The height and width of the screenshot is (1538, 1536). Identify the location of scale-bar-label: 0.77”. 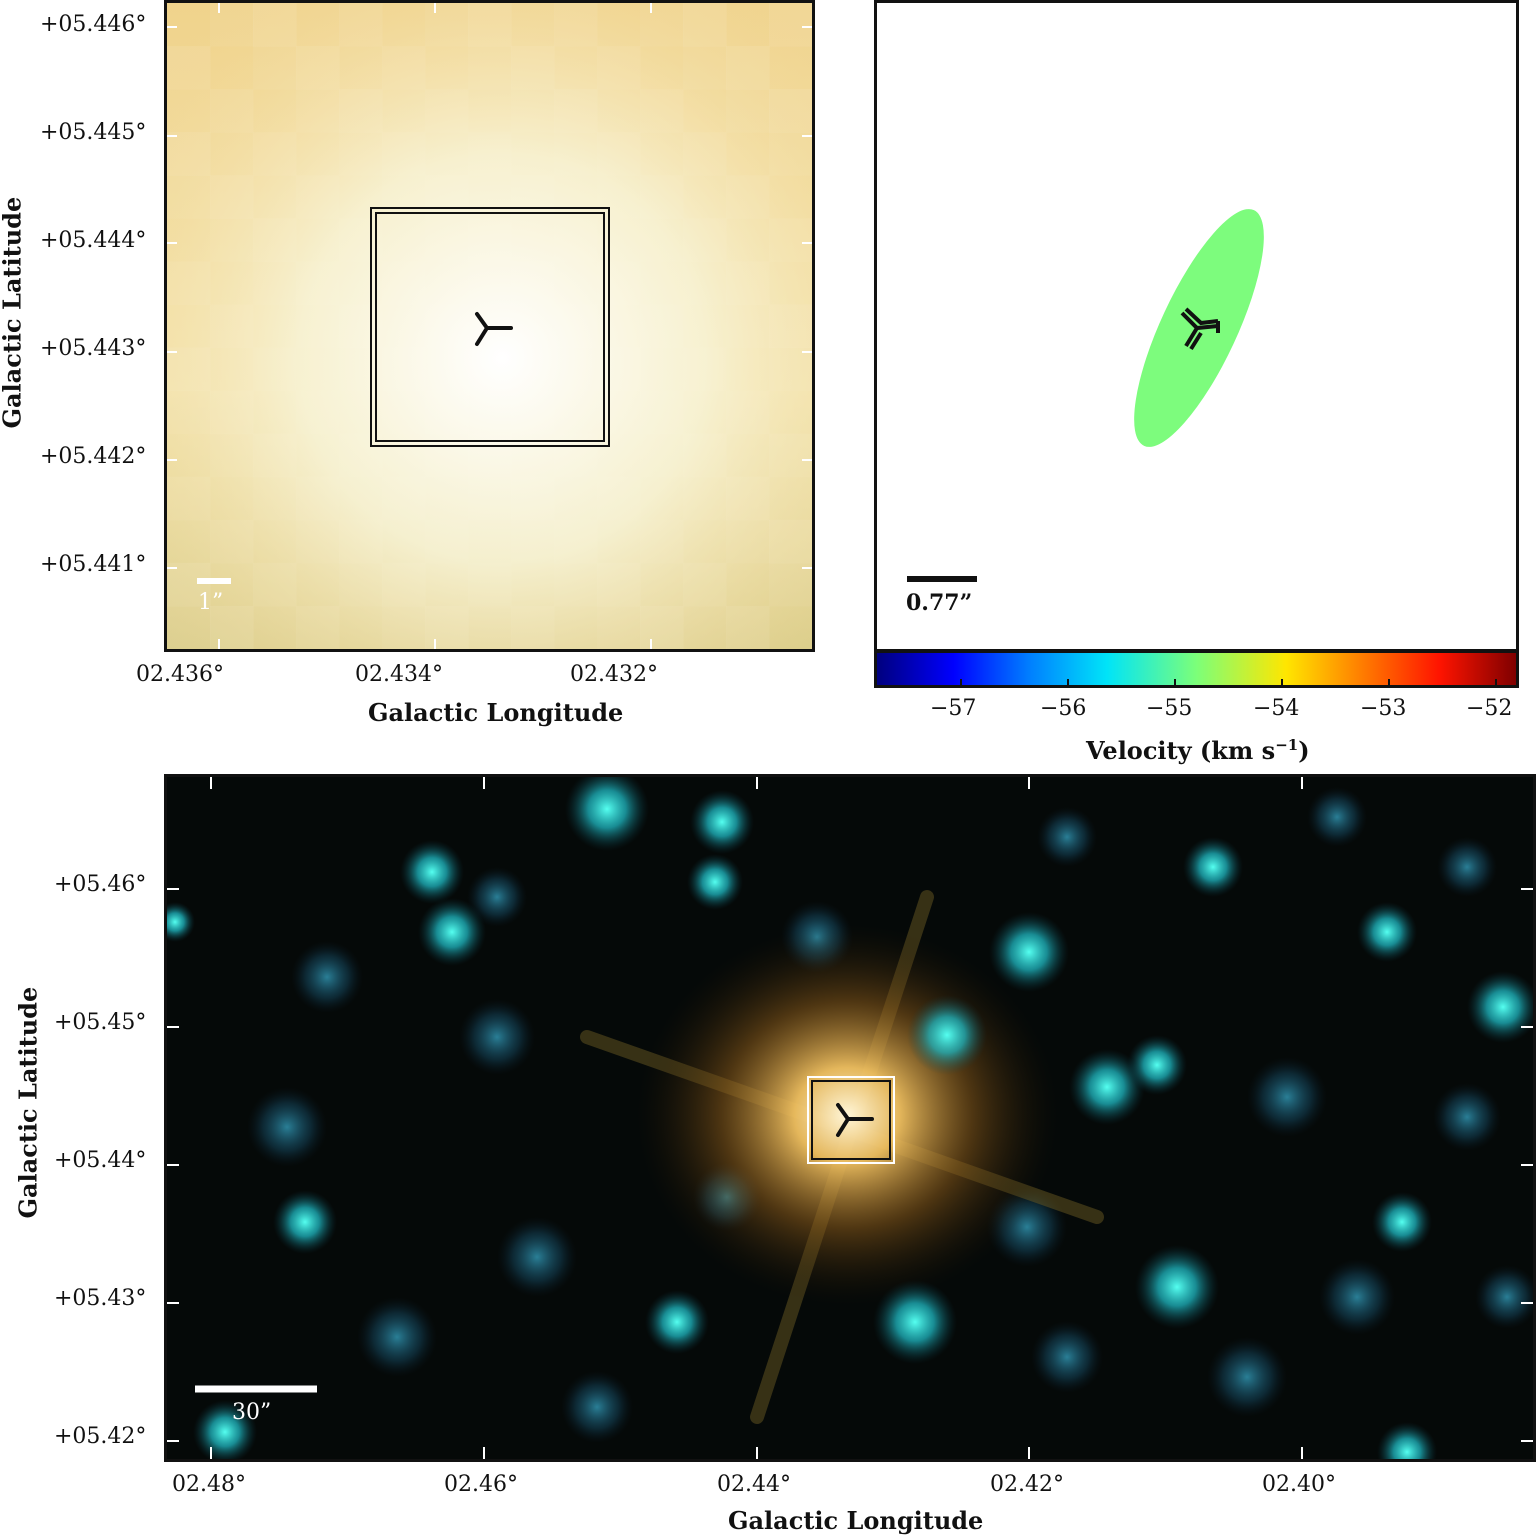
(939, 603).